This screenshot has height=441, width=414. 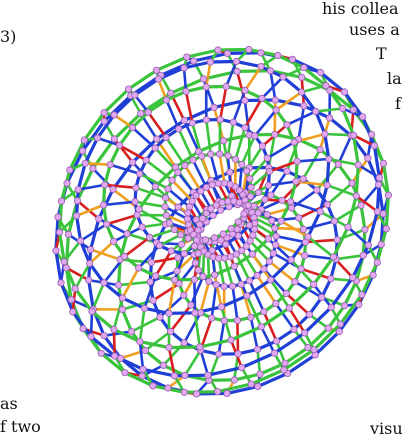 I want to click on body-text-fragment: 3), so click(x=8, y=36).